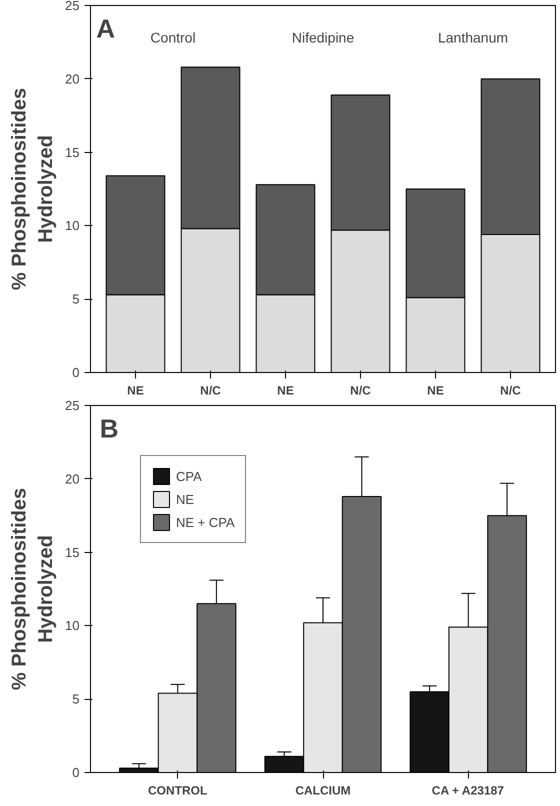 The image size is (560, 806). Describe the element at coordinates (323, 791) in the screenshot. I see `x-tick-label: CALCIUM` at that location.